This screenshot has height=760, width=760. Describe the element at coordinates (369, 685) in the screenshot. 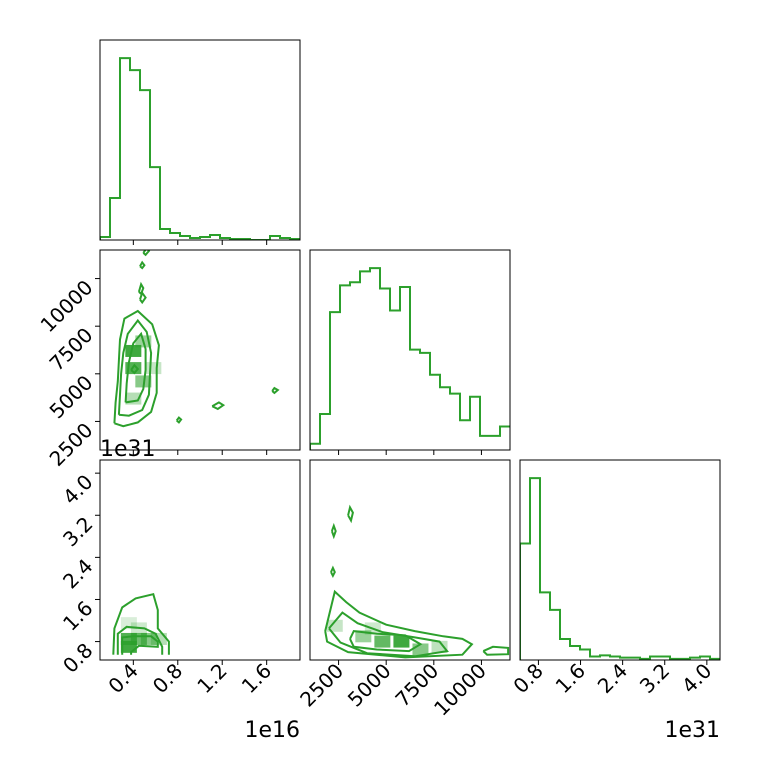

I see `x-tick-label: 5000` at that location.